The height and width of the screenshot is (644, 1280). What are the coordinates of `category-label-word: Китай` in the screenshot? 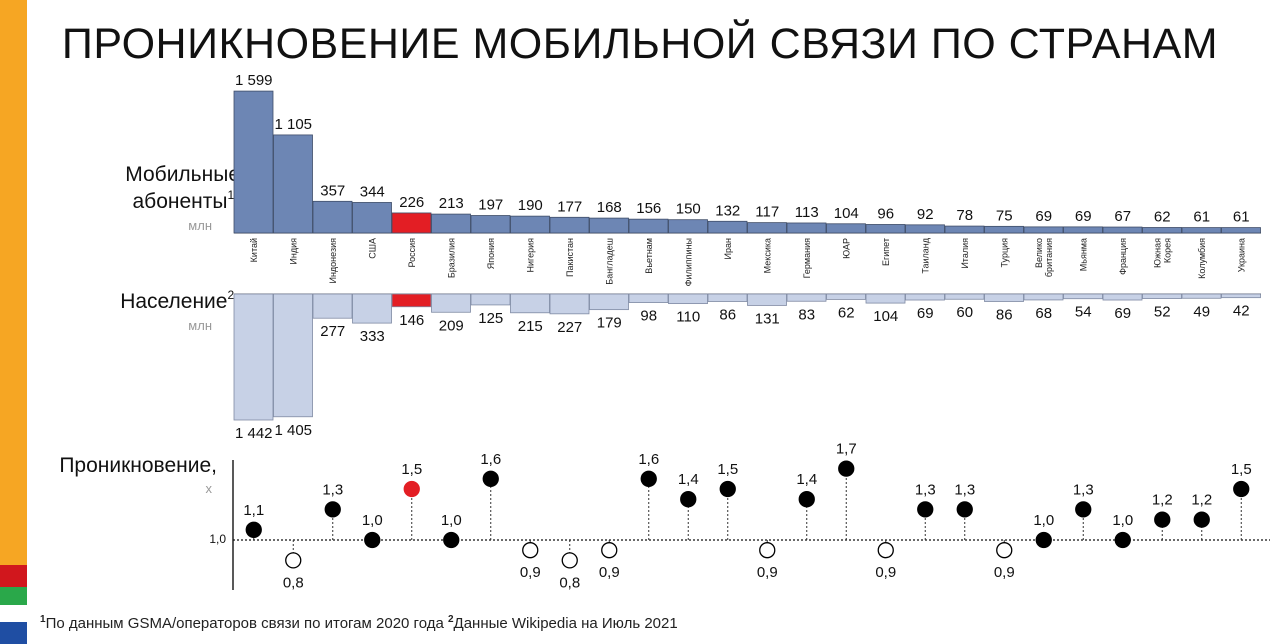 It's located at (254, 250).